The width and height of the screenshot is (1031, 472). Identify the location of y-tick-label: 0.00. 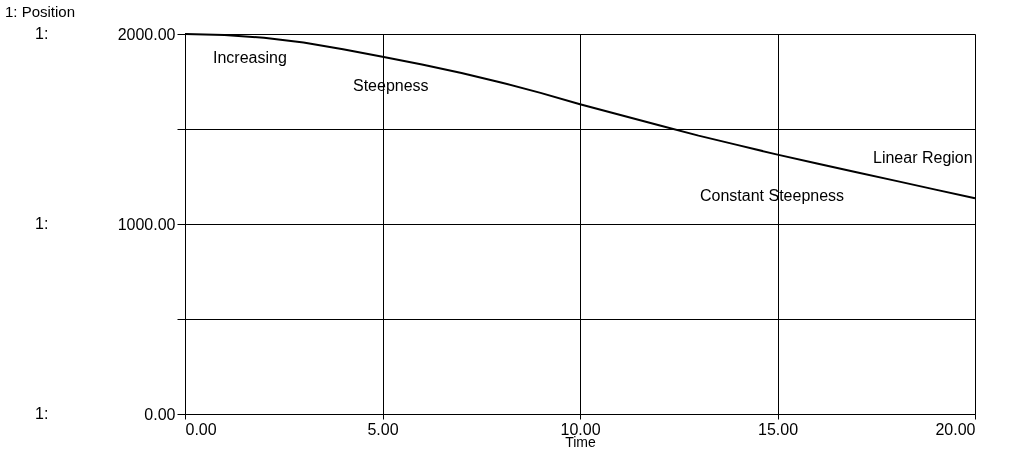
(160, 414).